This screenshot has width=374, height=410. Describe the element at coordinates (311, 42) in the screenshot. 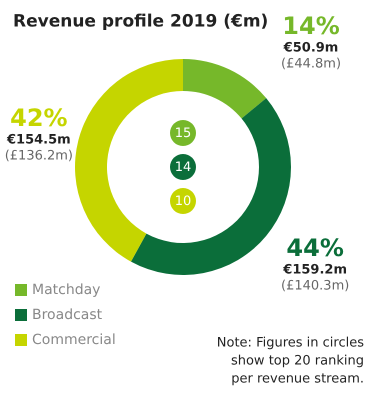

I see `data-label: 14% €50.9m (£44.8m)` at that location.